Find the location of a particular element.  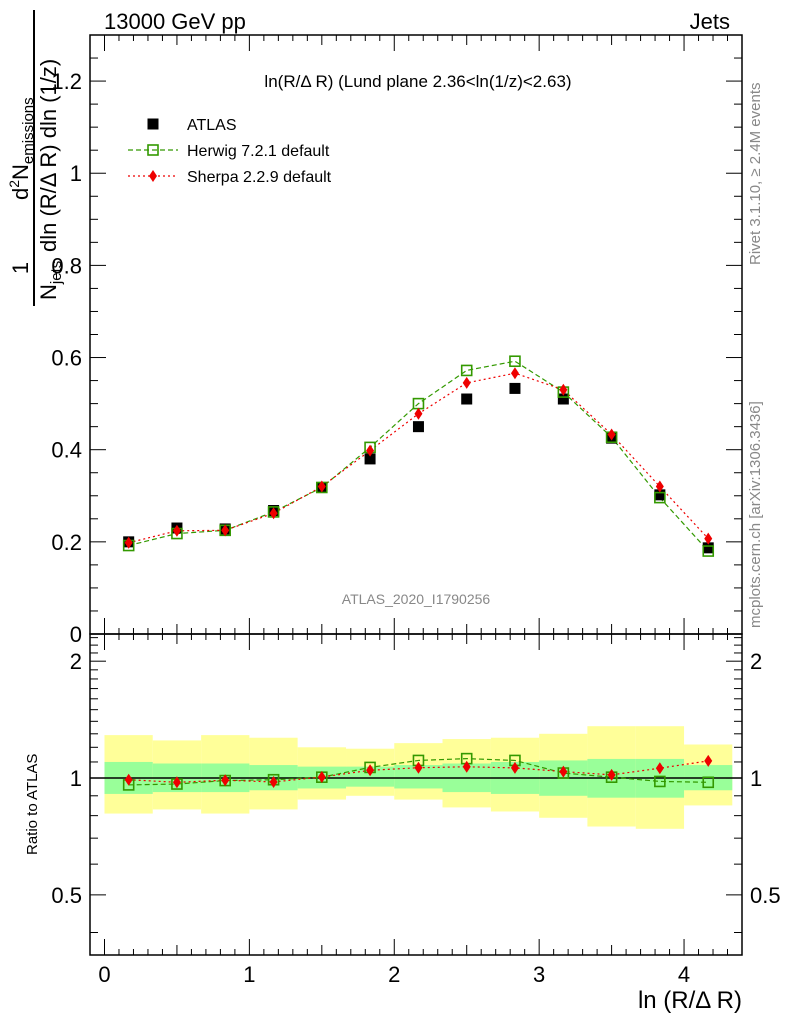

ratio-xtick-label-1: 1 is located at coordinates (249, 974).